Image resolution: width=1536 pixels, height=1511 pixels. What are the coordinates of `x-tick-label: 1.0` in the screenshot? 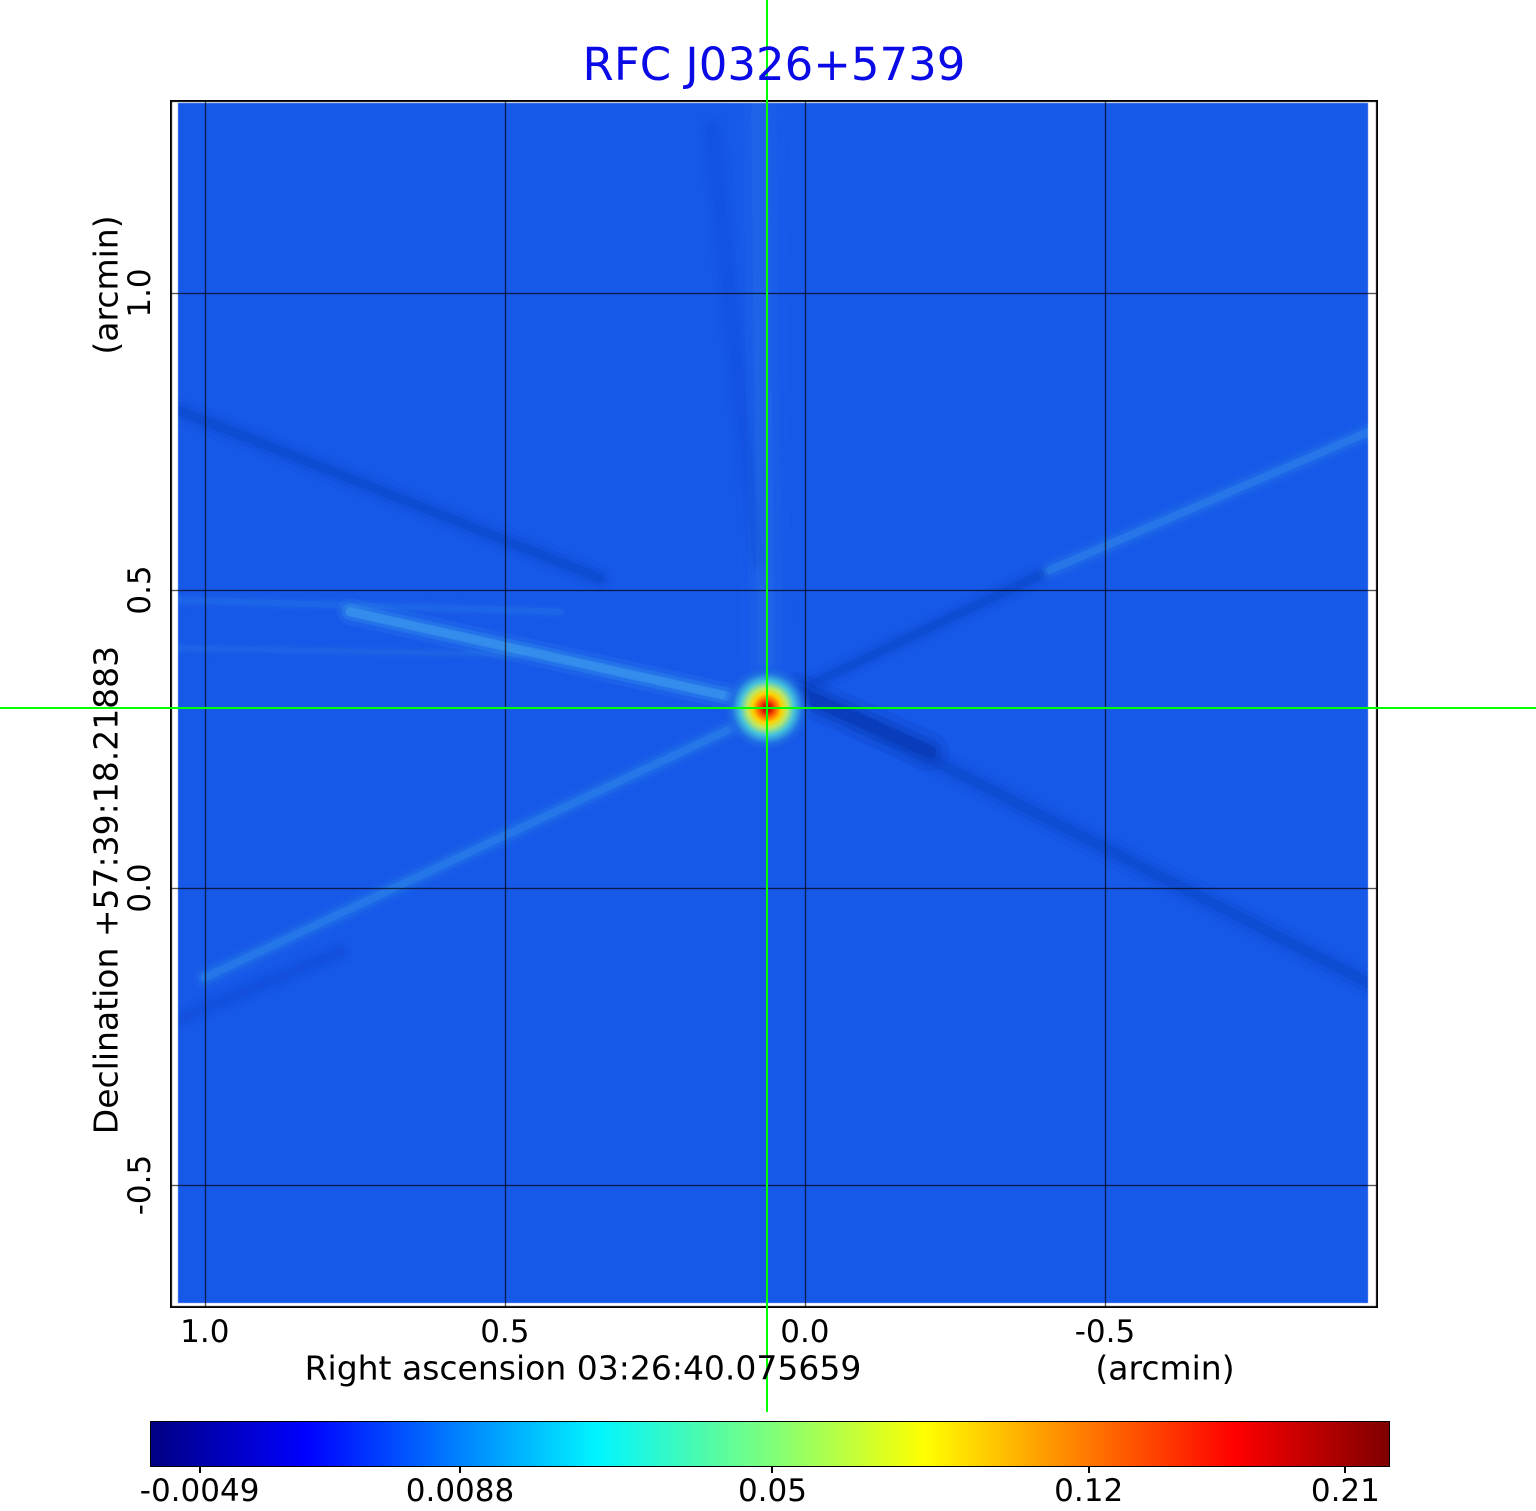 It's located at (205, 1332).